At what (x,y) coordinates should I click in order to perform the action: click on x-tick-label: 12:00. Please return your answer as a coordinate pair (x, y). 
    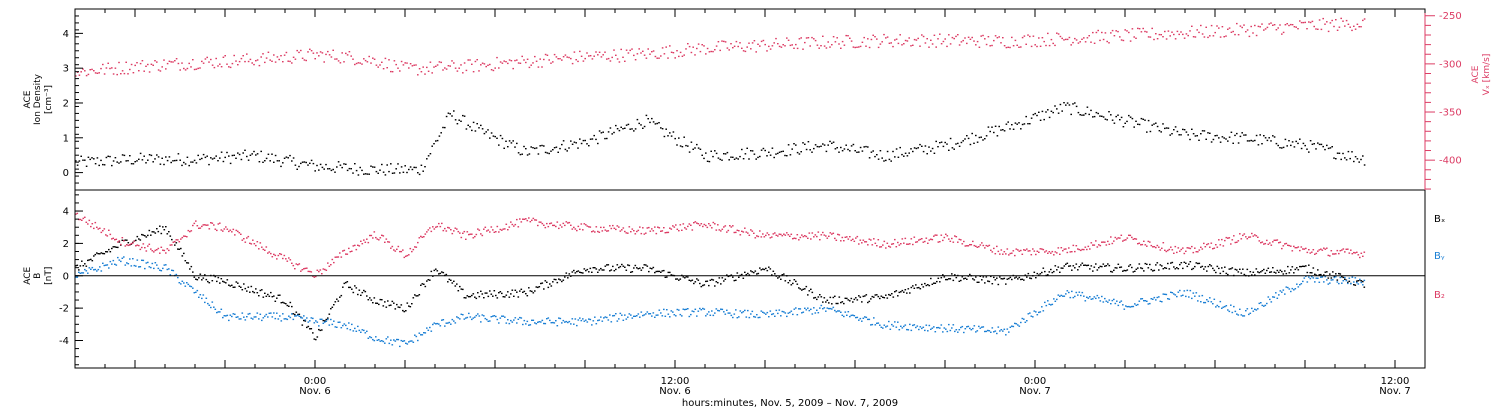
    Looking at the image, I should click on (675, 381).